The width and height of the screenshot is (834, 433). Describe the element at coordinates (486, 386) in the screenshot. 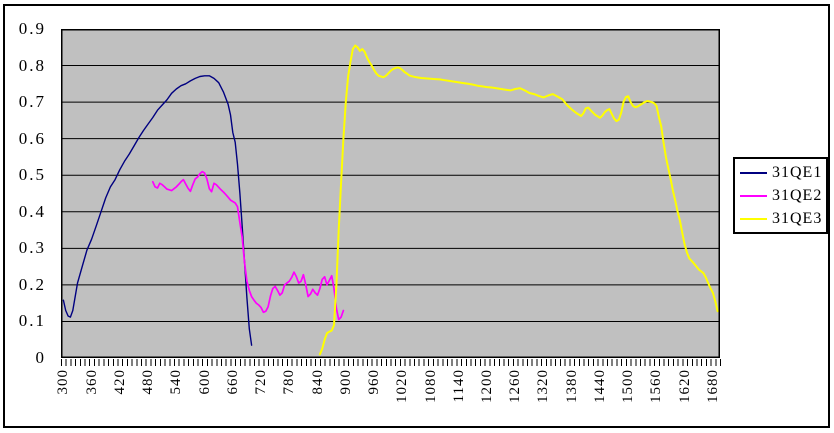

I see `x-axis-tick-label: 1200` at that location.